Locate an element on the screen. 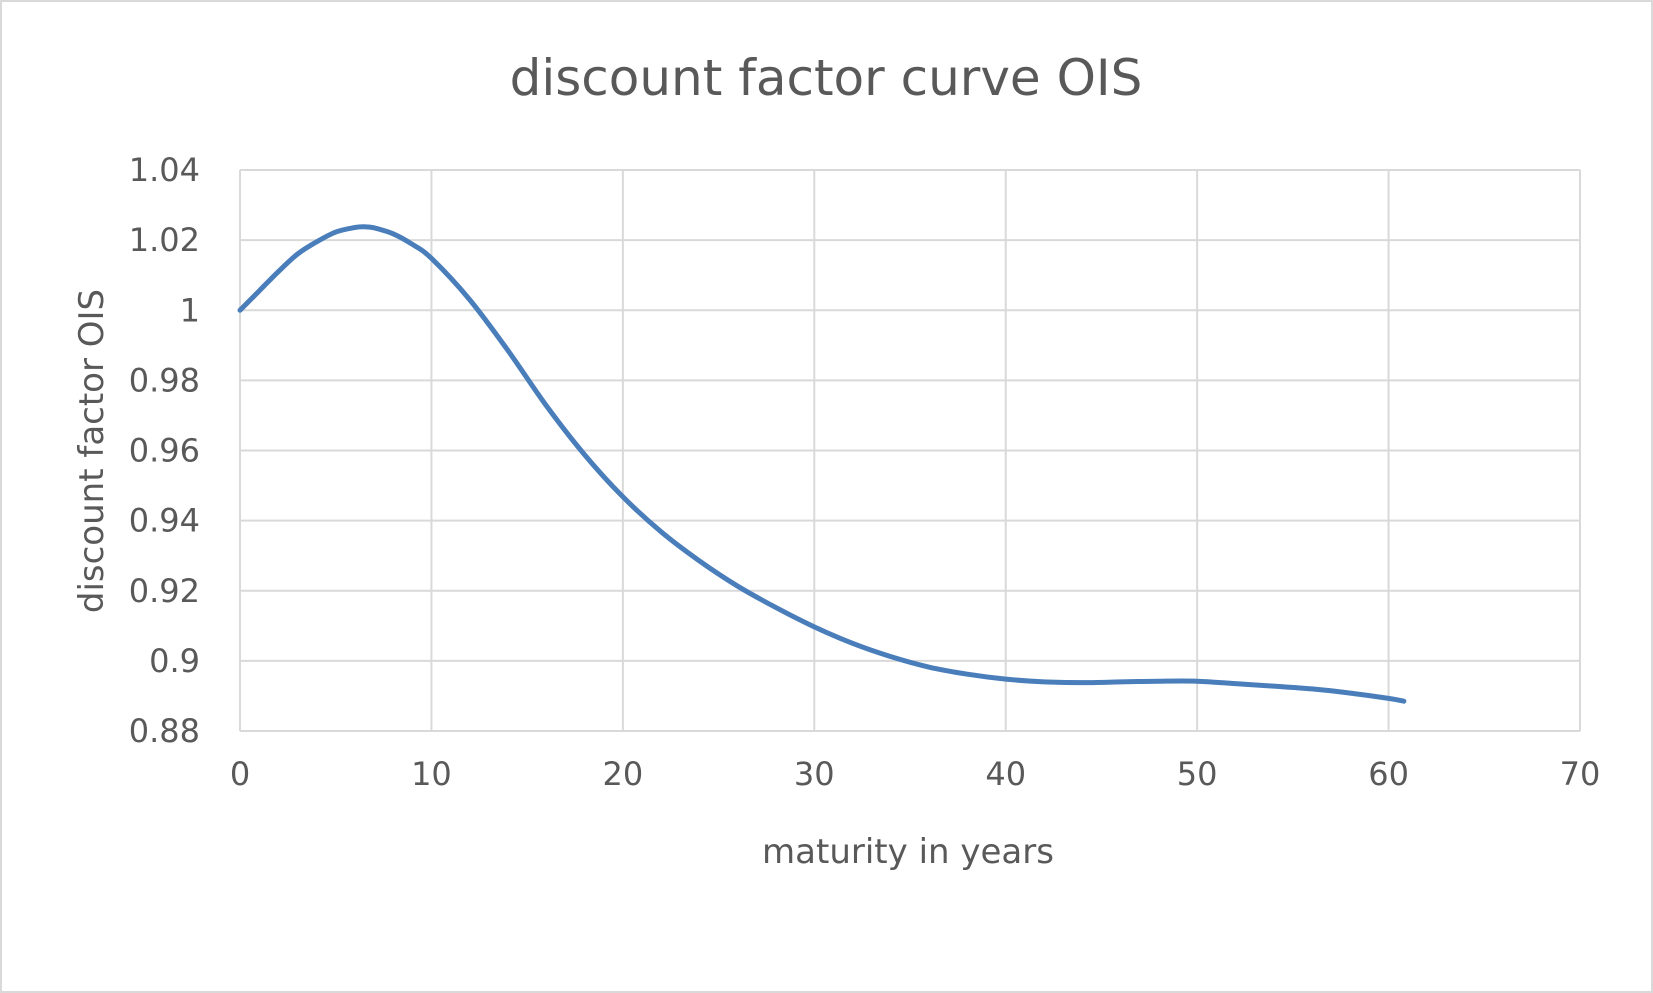 The width and height of the screenshot is (1653, 993). y-axis-title: discount factor OIS is located at coordinates (92, 451).